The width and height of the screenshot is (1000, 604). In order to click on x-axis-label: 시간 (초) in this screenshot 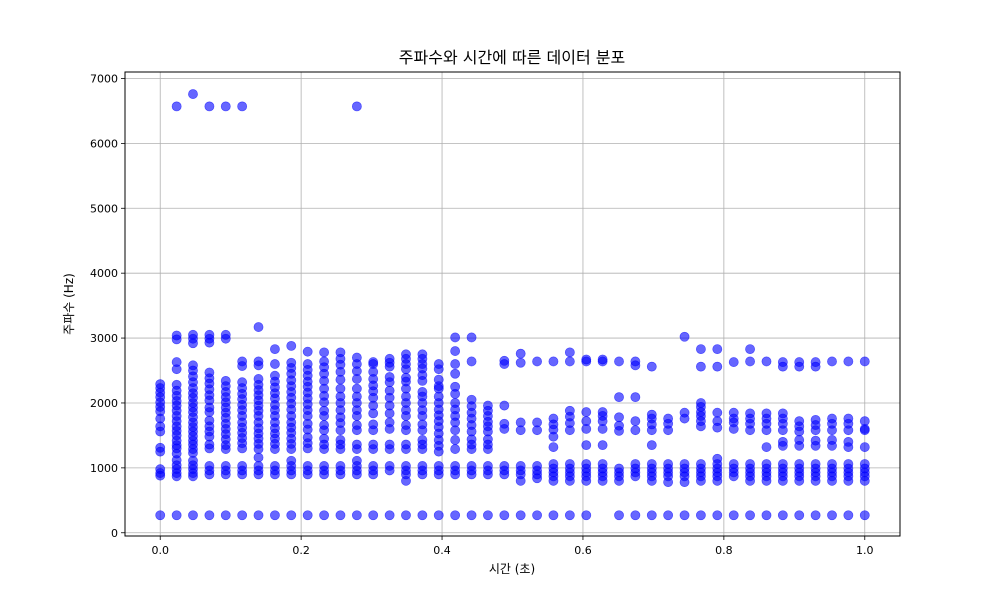, I will do `click(512, 569)`.